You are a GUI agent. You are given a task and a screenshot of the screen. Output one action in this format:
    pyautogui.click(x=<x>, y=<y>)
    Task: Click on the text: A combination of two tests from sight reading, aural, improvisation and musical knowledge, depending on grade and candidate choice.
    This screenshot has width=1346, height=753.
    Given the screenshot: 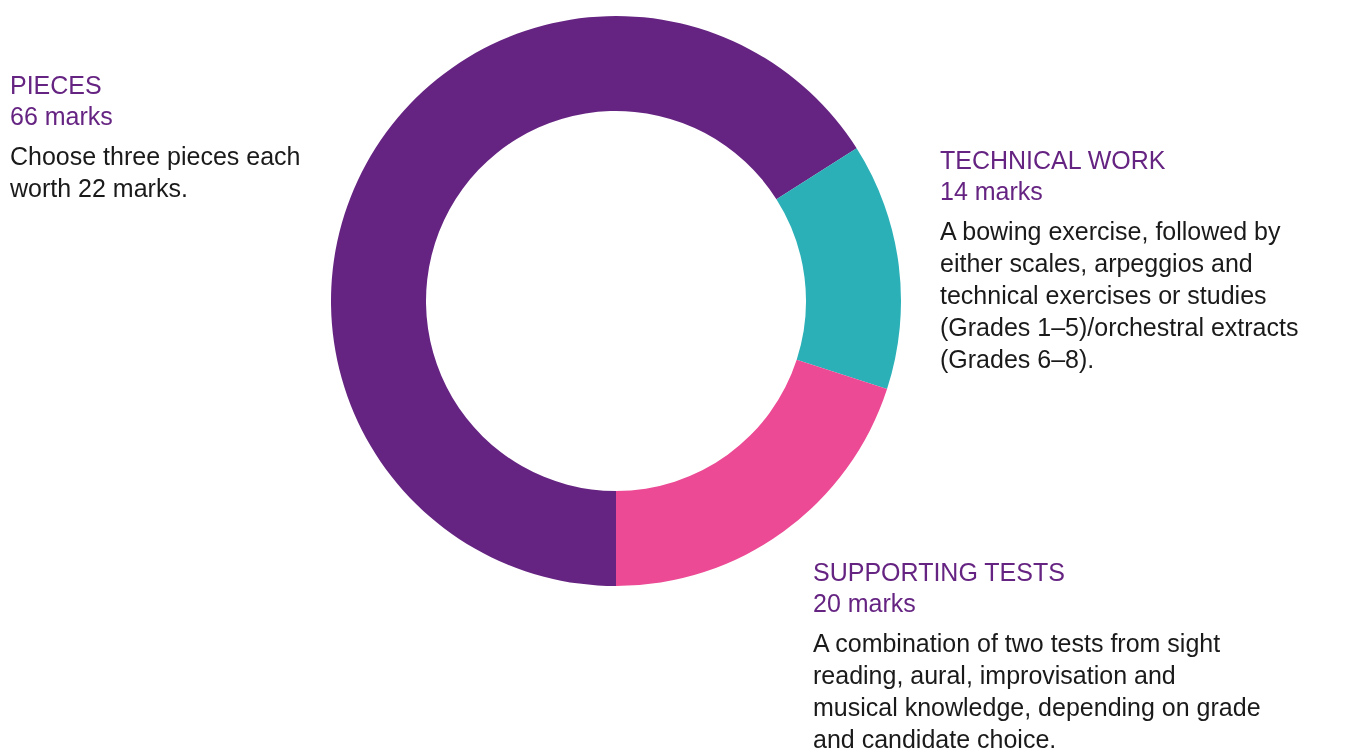 What is the action you would take?
    pyautogui.click(x=1037, y=690)
    